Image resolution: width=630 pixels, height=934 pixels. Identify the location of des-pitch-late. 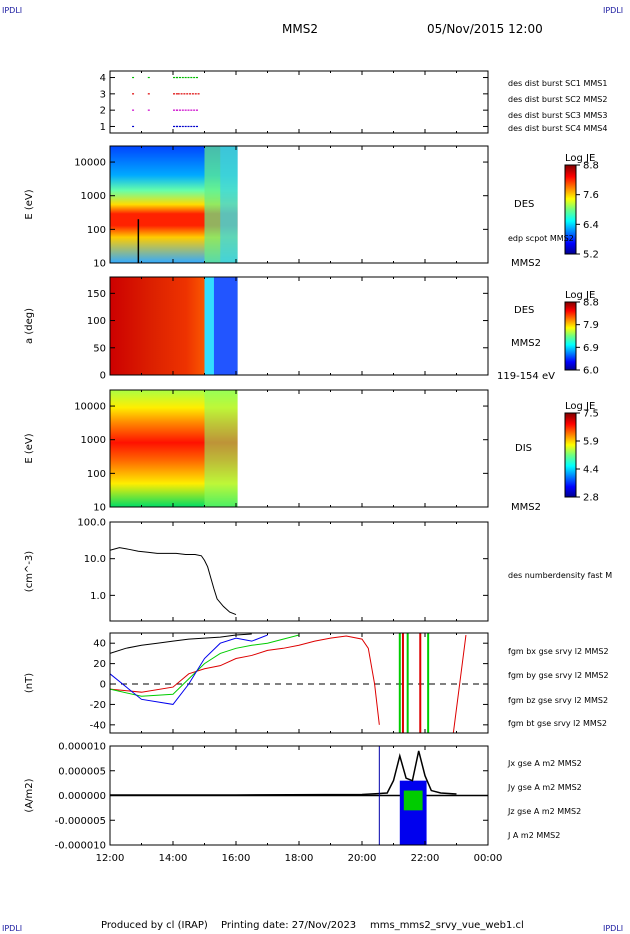
(225, 326).